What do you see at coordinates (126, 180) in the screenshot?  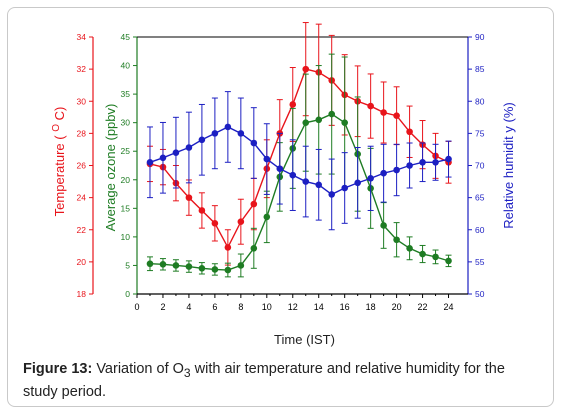 I see `ozone-tick-label: 20` at bounding box center [126, 180].